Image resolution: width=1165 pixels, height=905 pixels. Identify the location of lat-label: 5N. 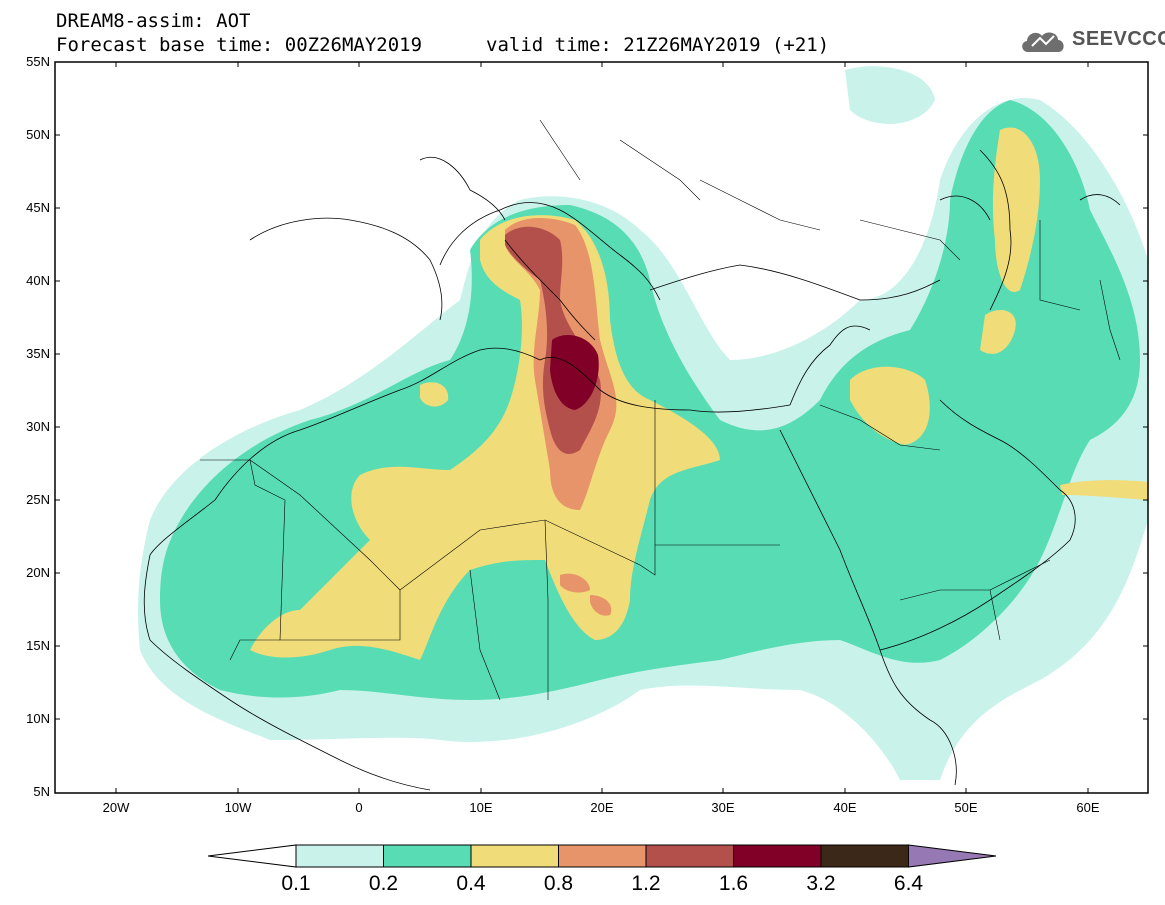
(41, 791).